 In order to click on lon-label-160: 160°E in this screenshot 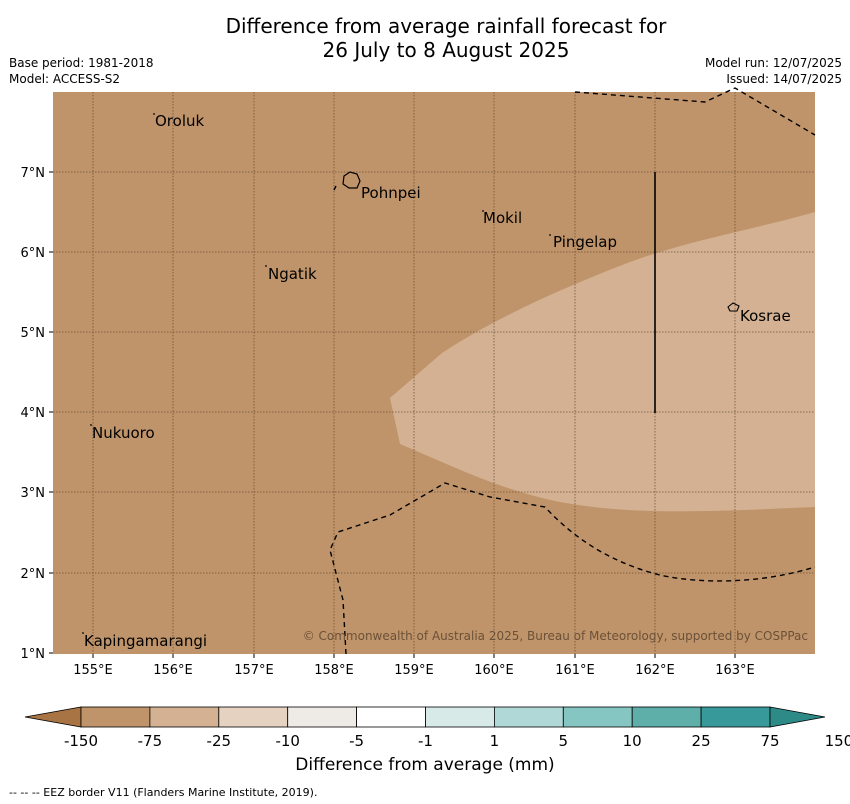, I will do `click(494, 670)`.